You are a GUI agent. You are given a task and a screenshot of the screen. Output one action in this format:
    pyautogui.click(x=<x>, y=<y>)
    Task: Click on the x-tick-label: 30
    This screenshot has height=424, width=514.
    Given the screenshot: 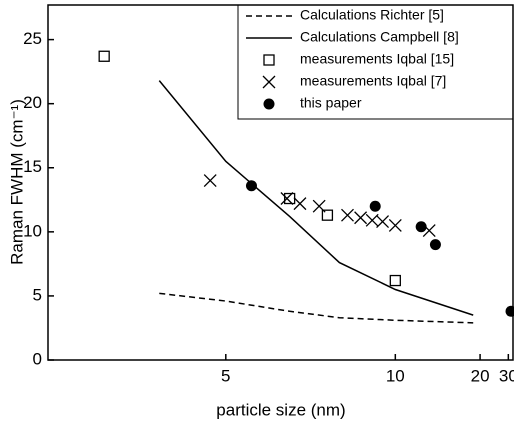 What is the action you would take?
    pyautogui.click(x=506, y=375)
    